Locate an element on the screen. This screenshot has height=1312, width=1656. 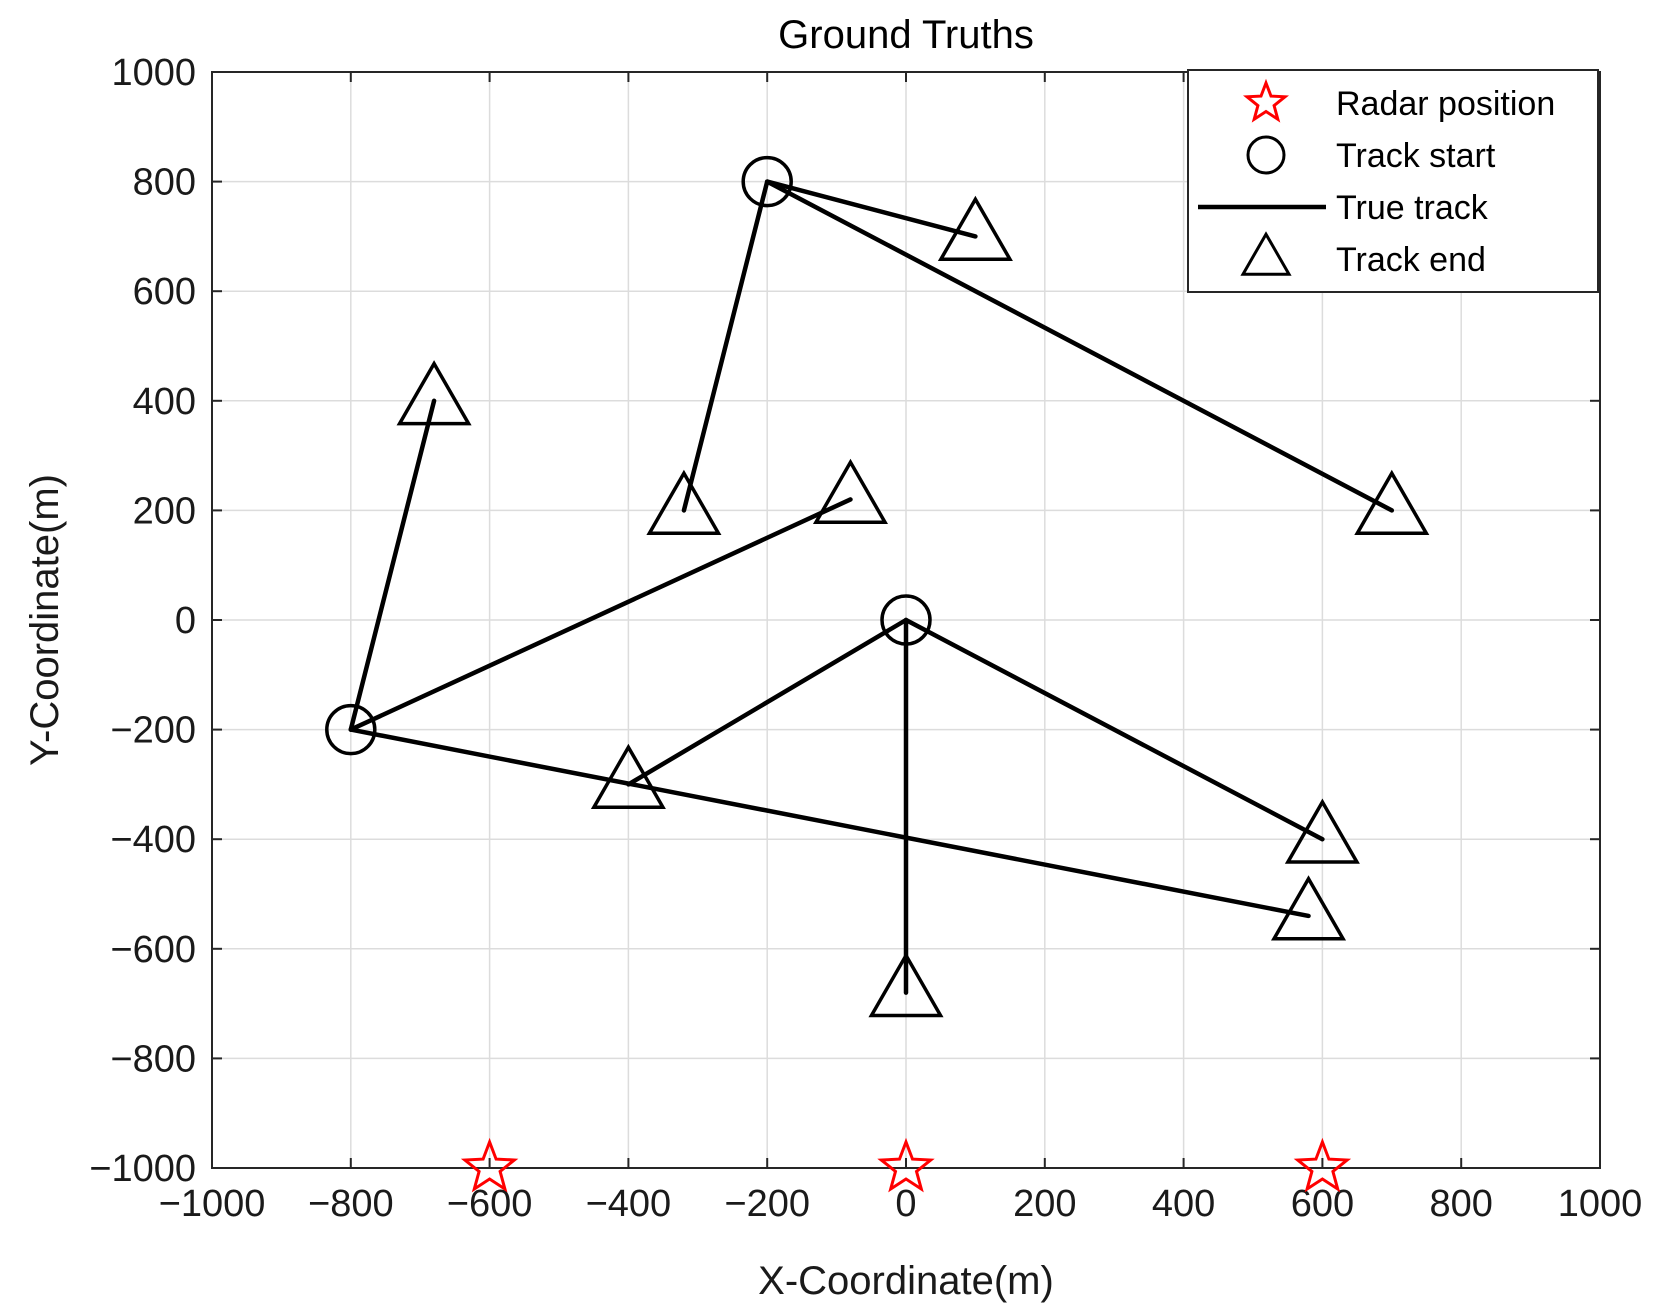
legend-label: Radar position is located at coordinates (1445, 104).